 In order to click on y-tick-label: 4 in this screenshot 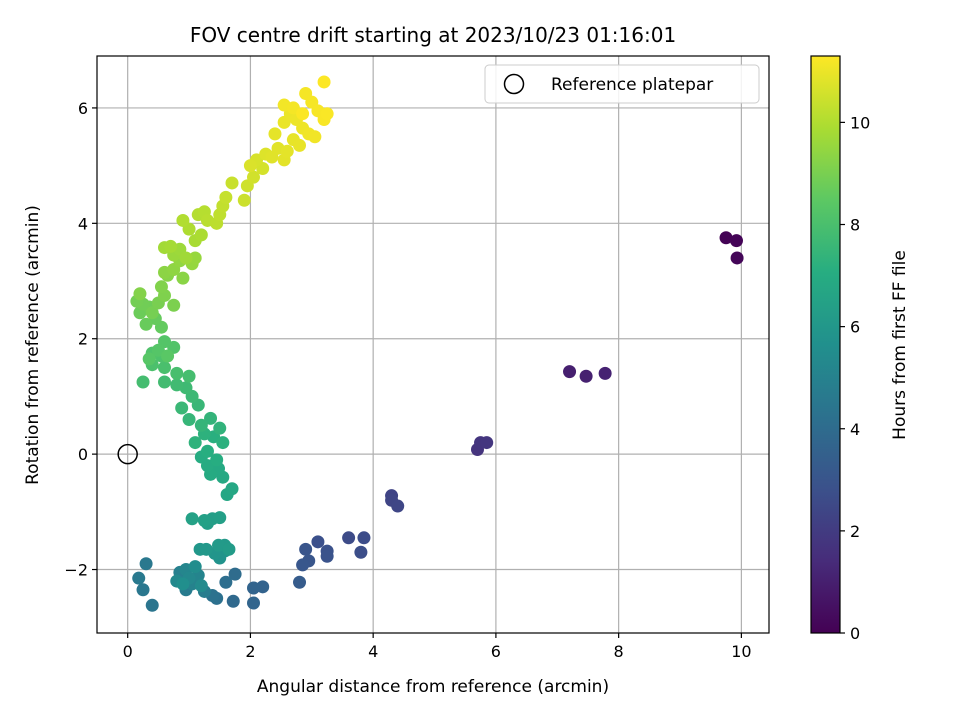, I will do `click(83, 223)`.